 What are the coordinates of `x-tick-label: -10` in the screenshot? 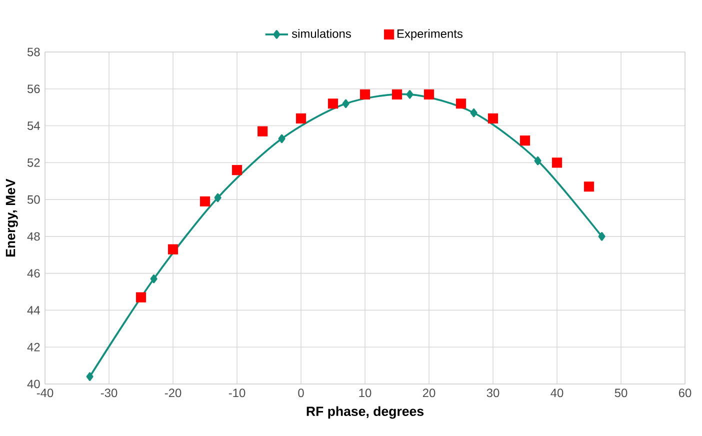 It's located at (237, 393).